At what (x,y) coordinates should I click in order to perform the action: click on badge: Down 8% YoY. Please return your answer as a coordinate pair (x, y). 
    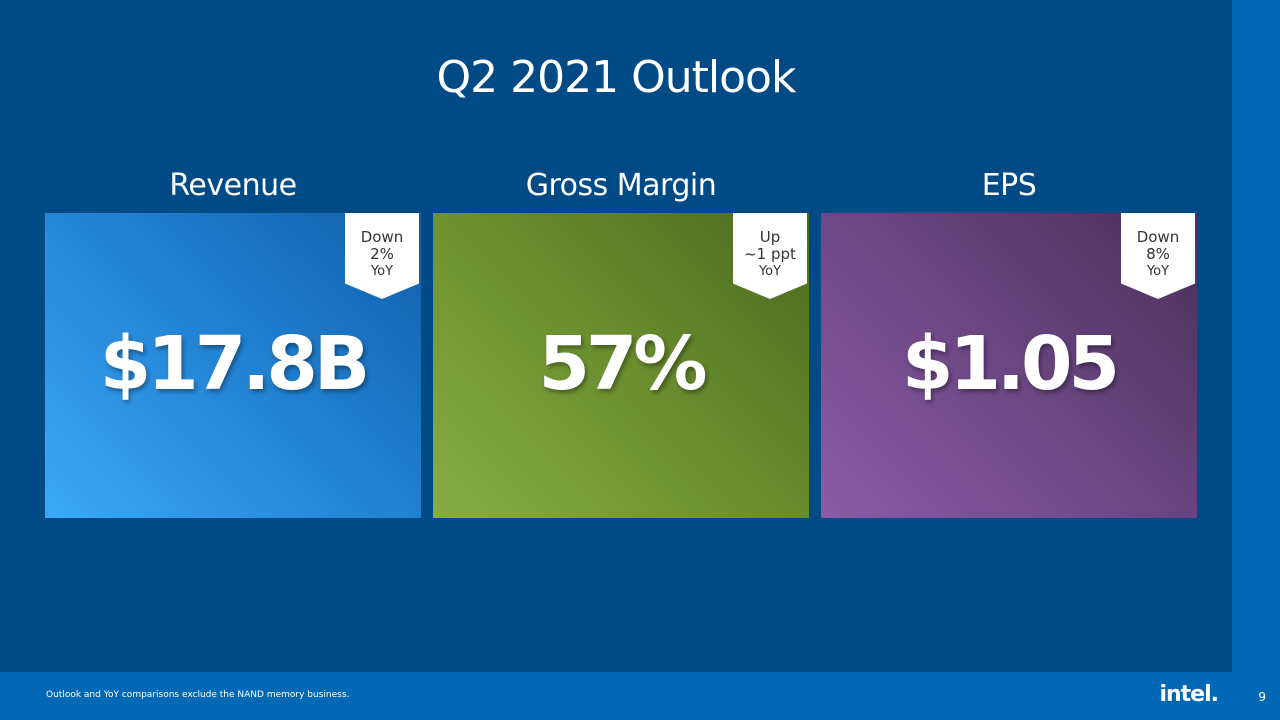
    Looking at the image, I should click on (1158, 256).